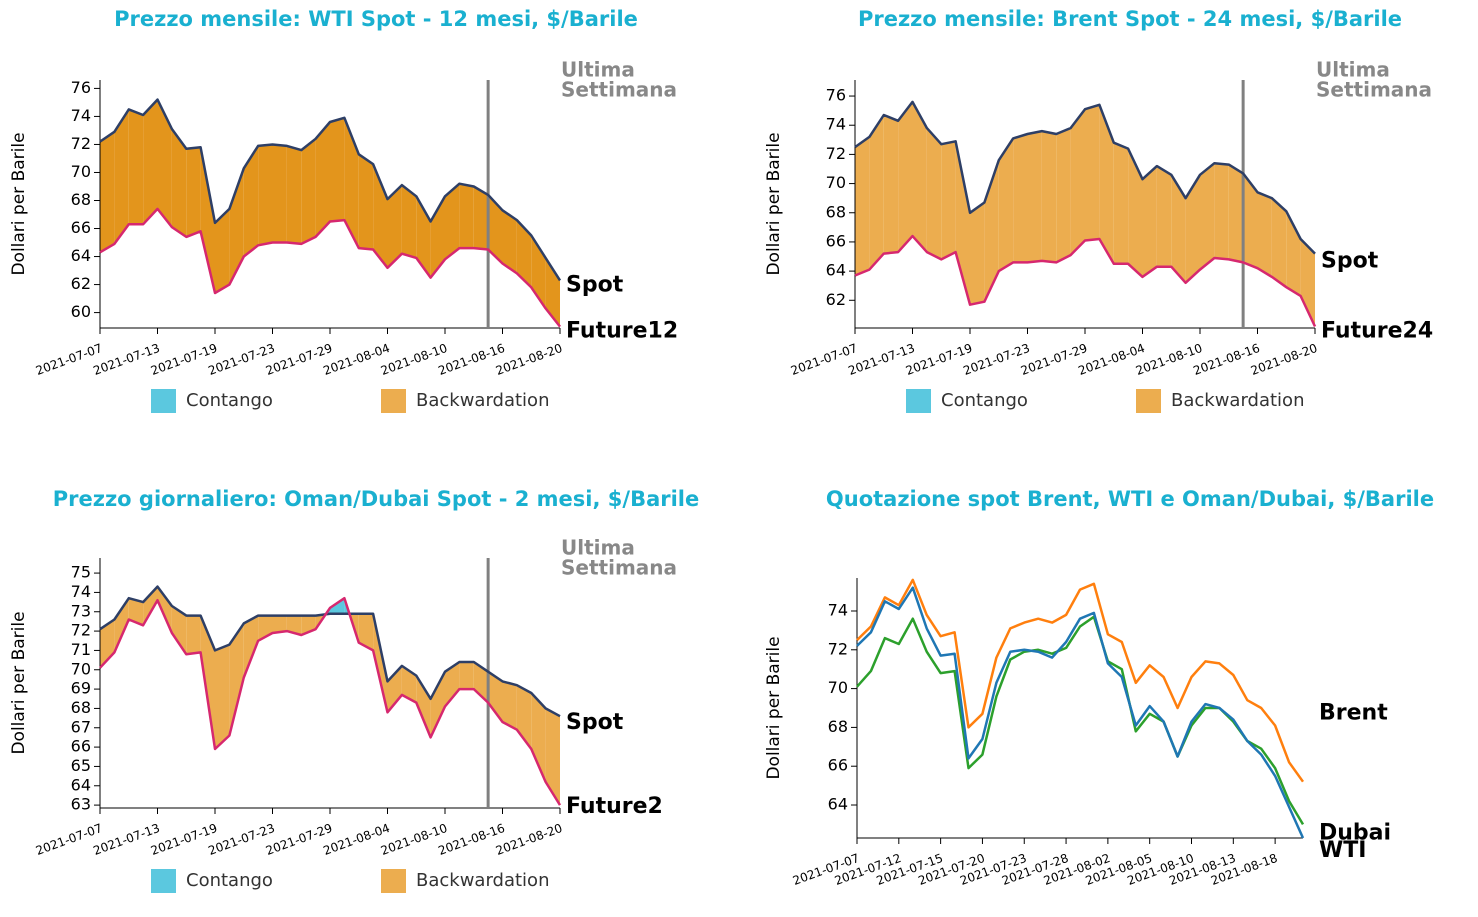 This screenshot has width=1478, height=917. What do you see at coordinates (81, 283) in the screenshot?
I see `y-tick-label: 62` at bounding box center [81, 283].